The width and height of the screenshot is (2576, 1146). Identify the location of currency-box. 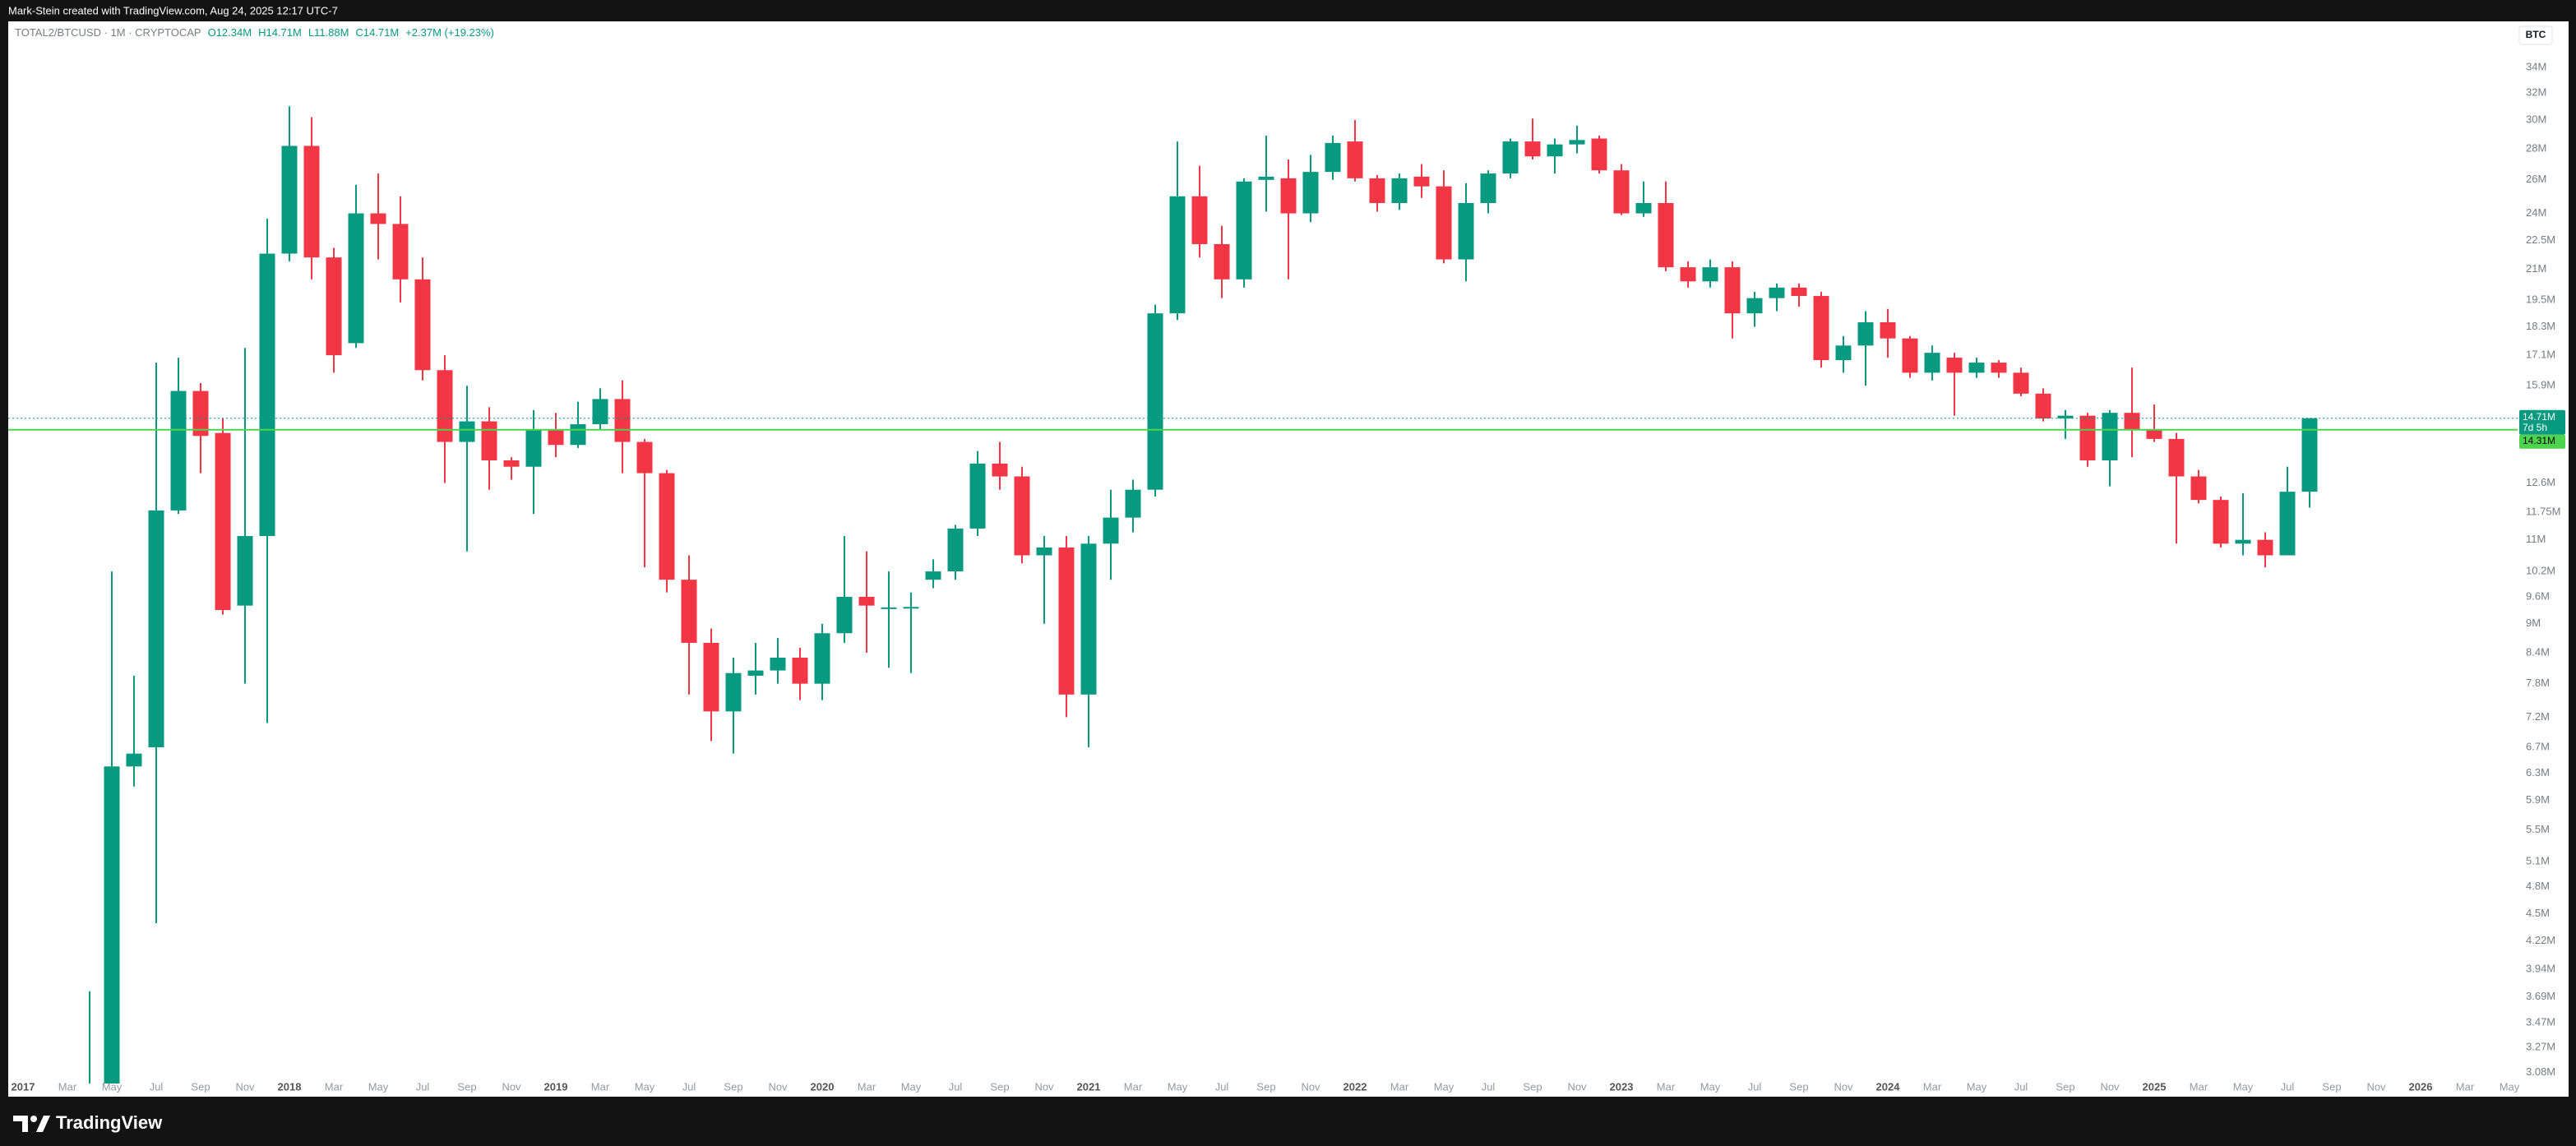
(2535, 35).